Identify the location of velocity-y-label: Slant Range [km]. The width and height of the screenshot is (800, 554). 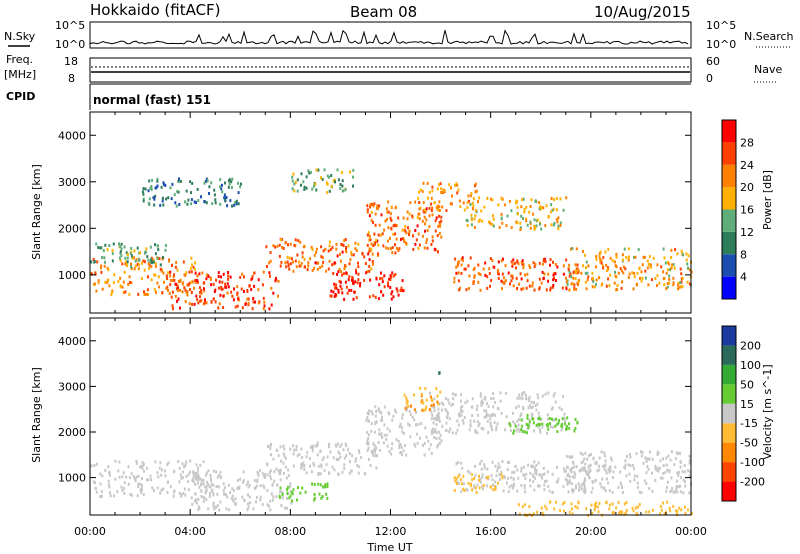
(36, 415).